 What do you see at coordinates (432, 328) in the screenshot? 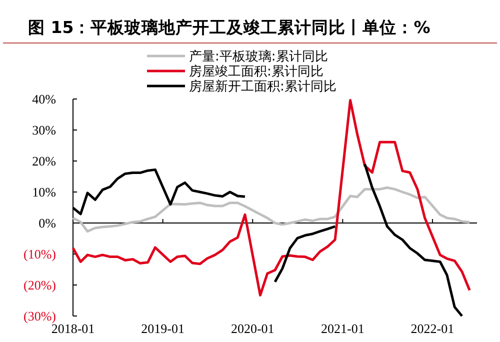
I see `x-tick-label: 2022-01` at bounding box center [432, 328].